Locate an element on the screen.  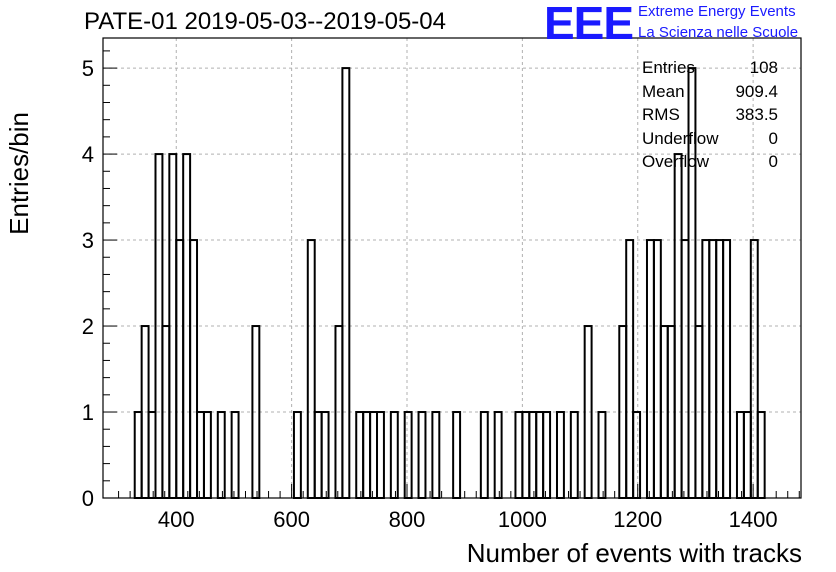
chart-title: PATE-01 2019-05-03--2019-05-04 is located at coordinates (265, 21).